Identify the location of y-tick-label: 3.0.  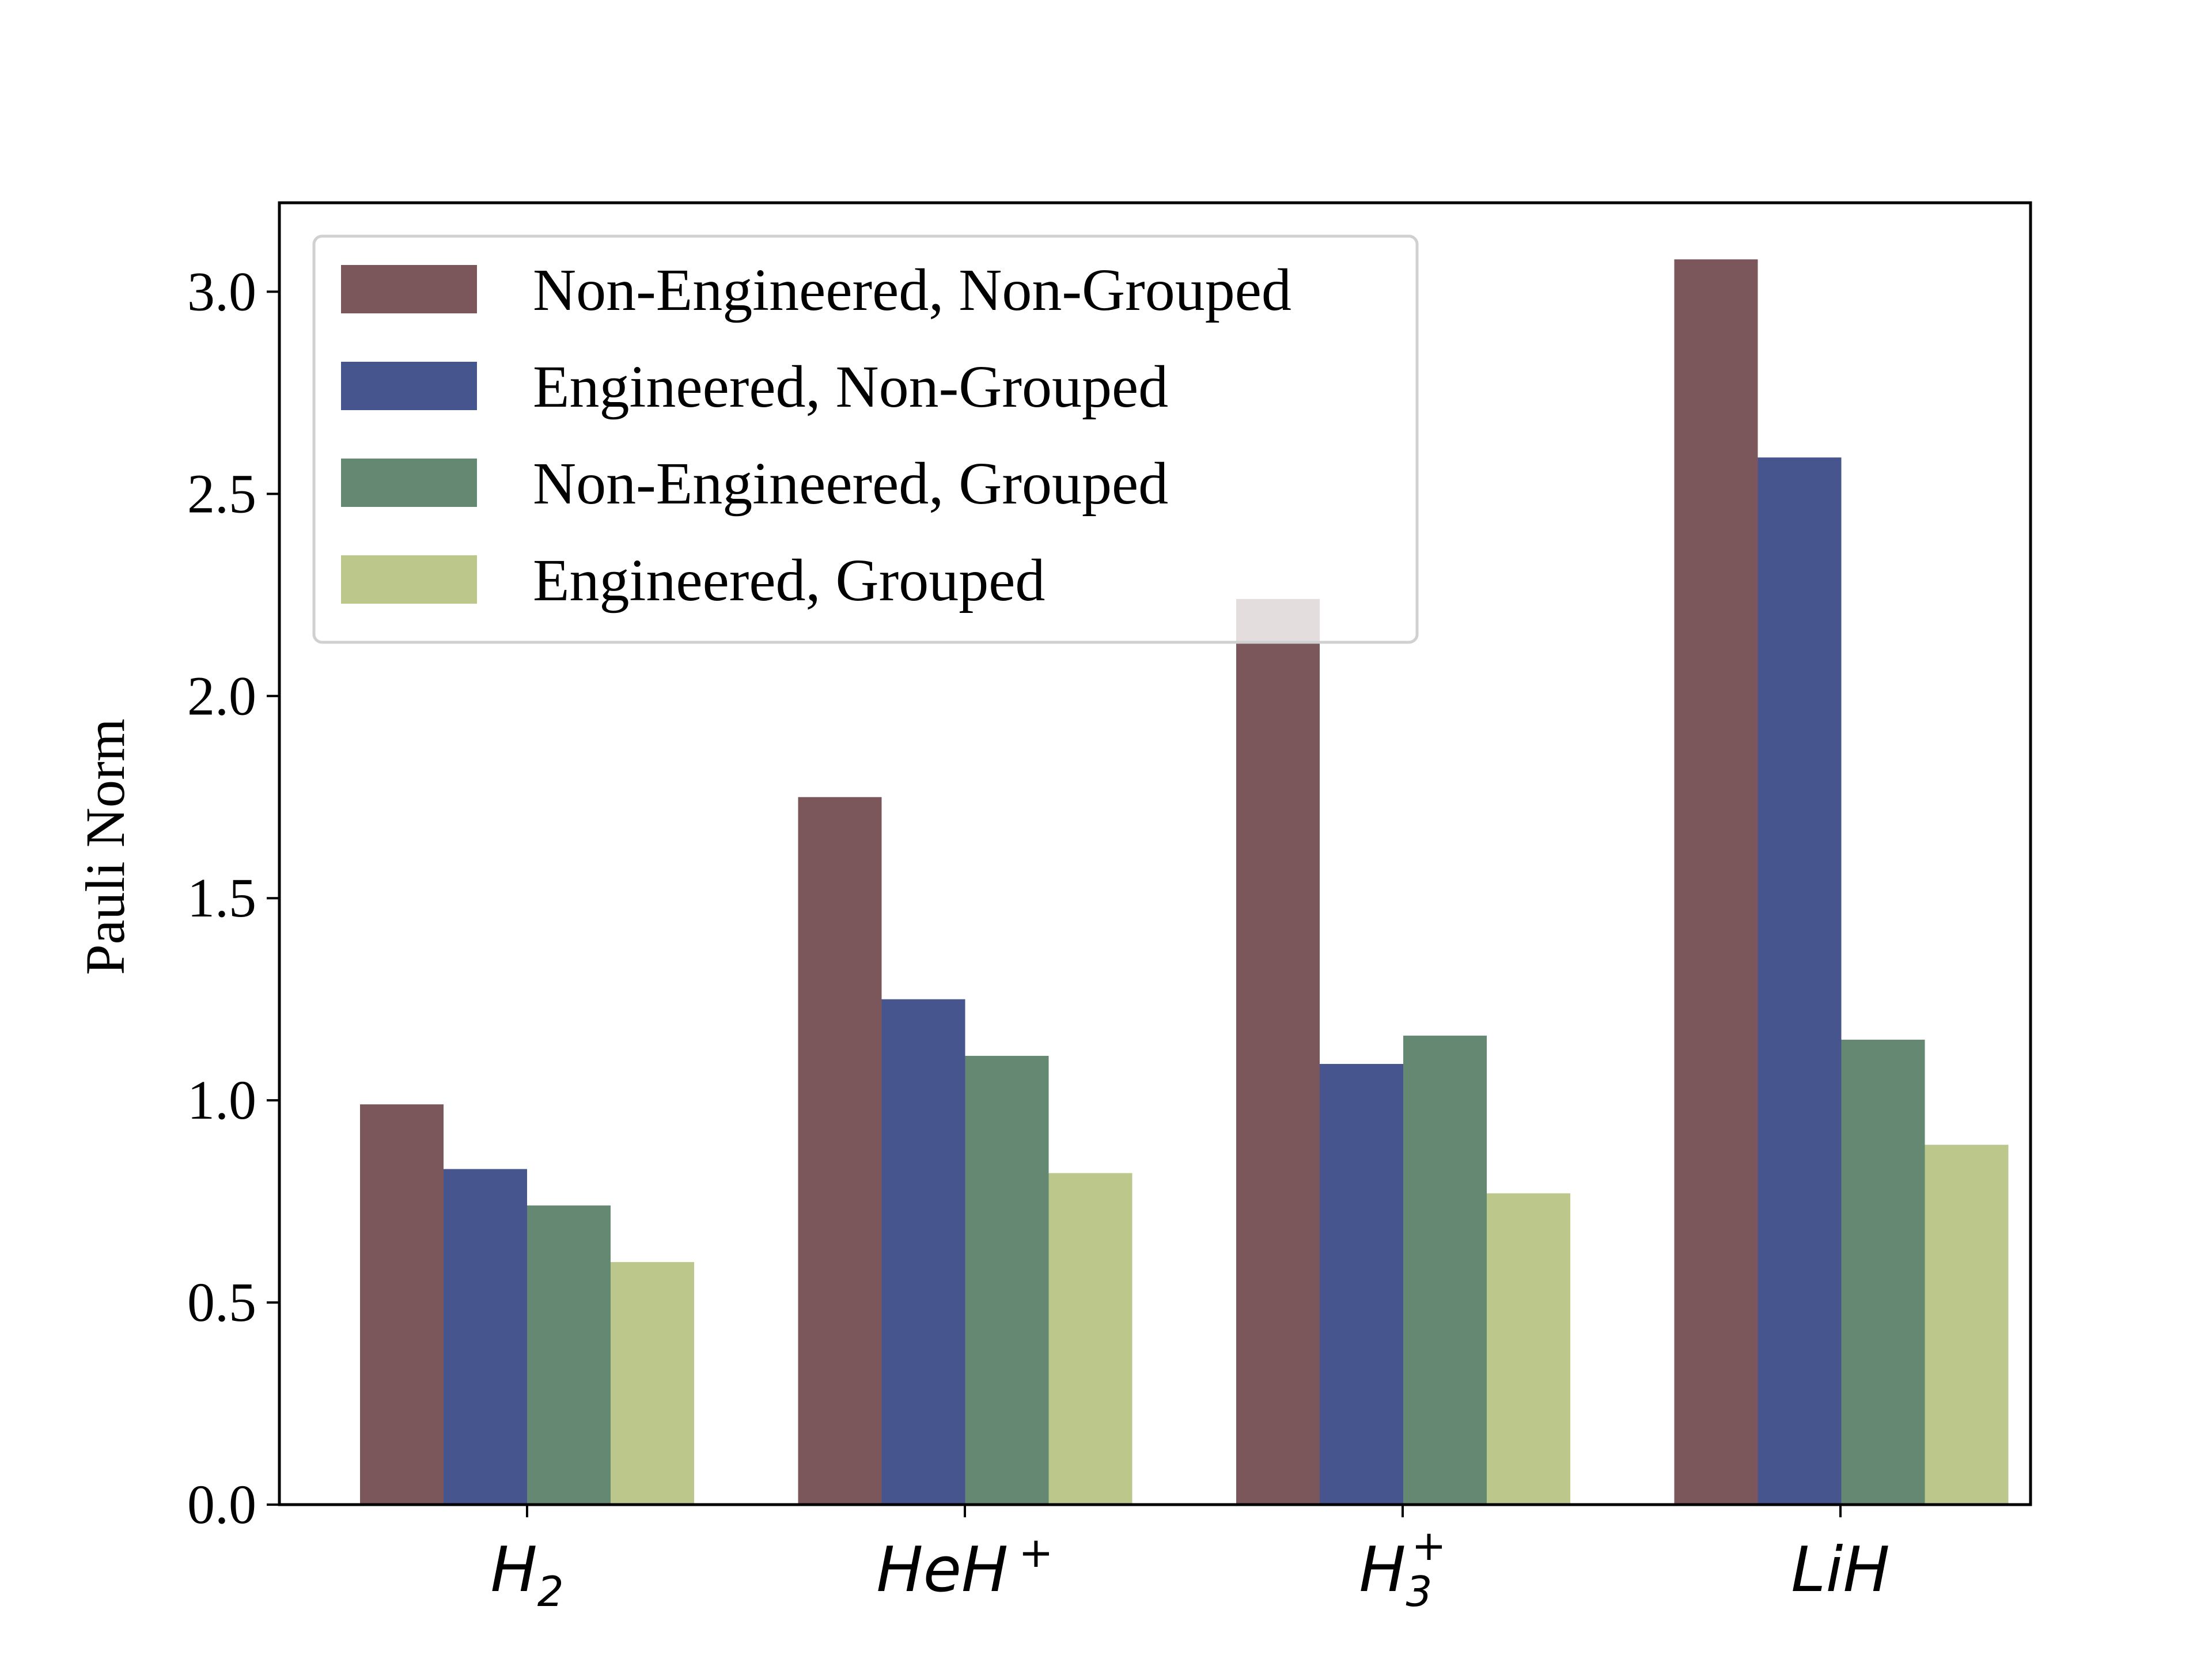
(221, 291).